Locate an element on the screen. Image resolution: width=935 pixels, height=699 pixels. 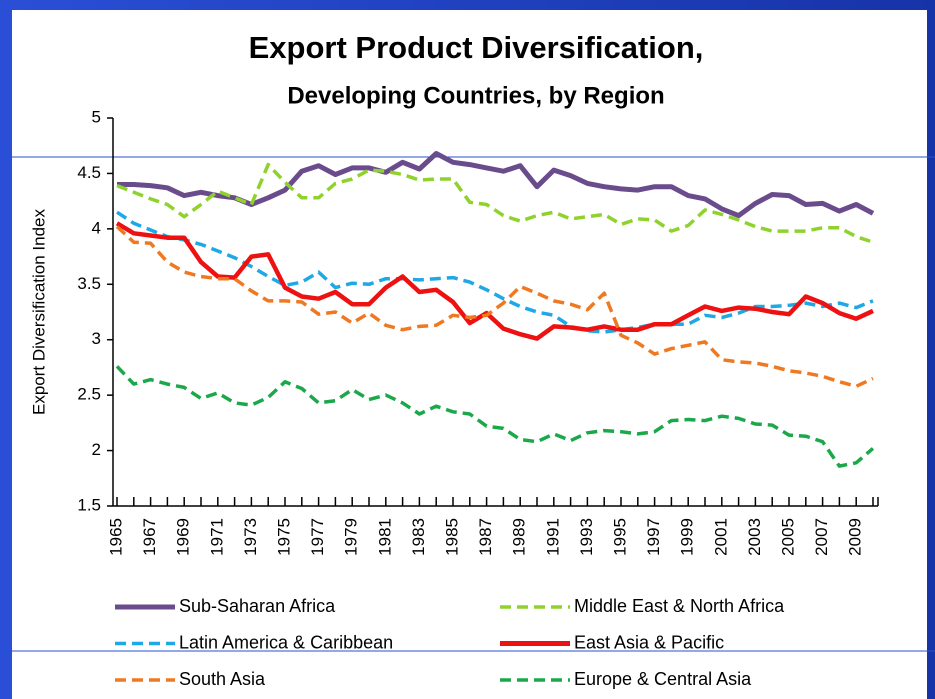
y-tick-label: 5 is located at coordinates (96, 116).